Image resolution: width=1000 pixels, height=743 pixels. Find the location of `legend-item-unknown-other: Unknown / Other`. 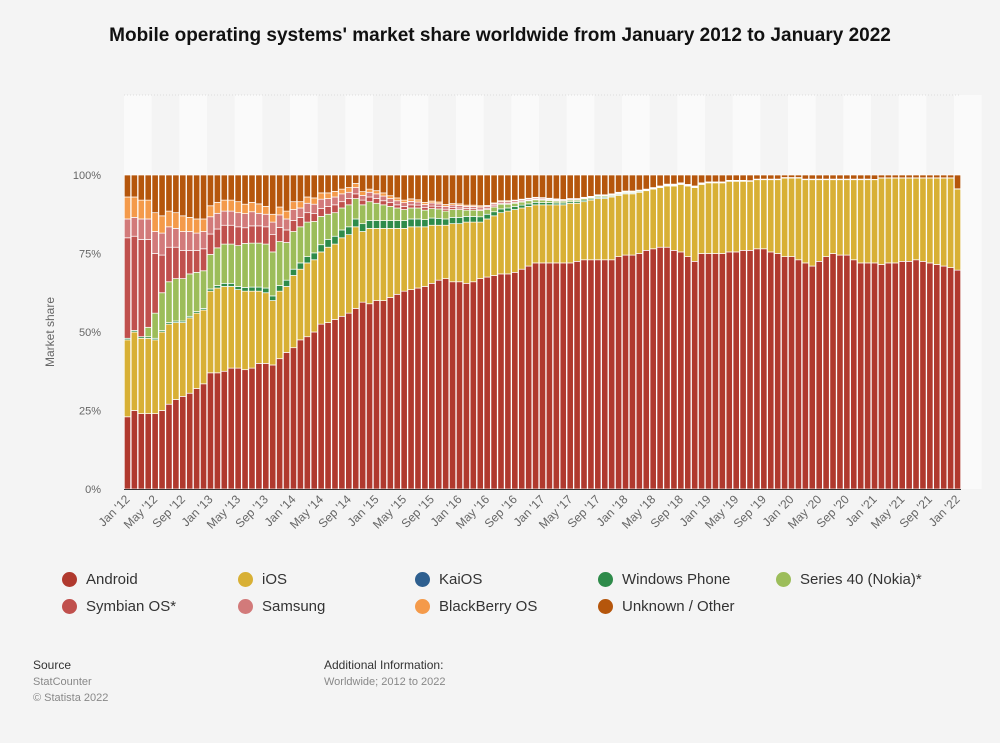

legend-item-unknown-other: Unknown / Other is located at coordinates (666, 606).